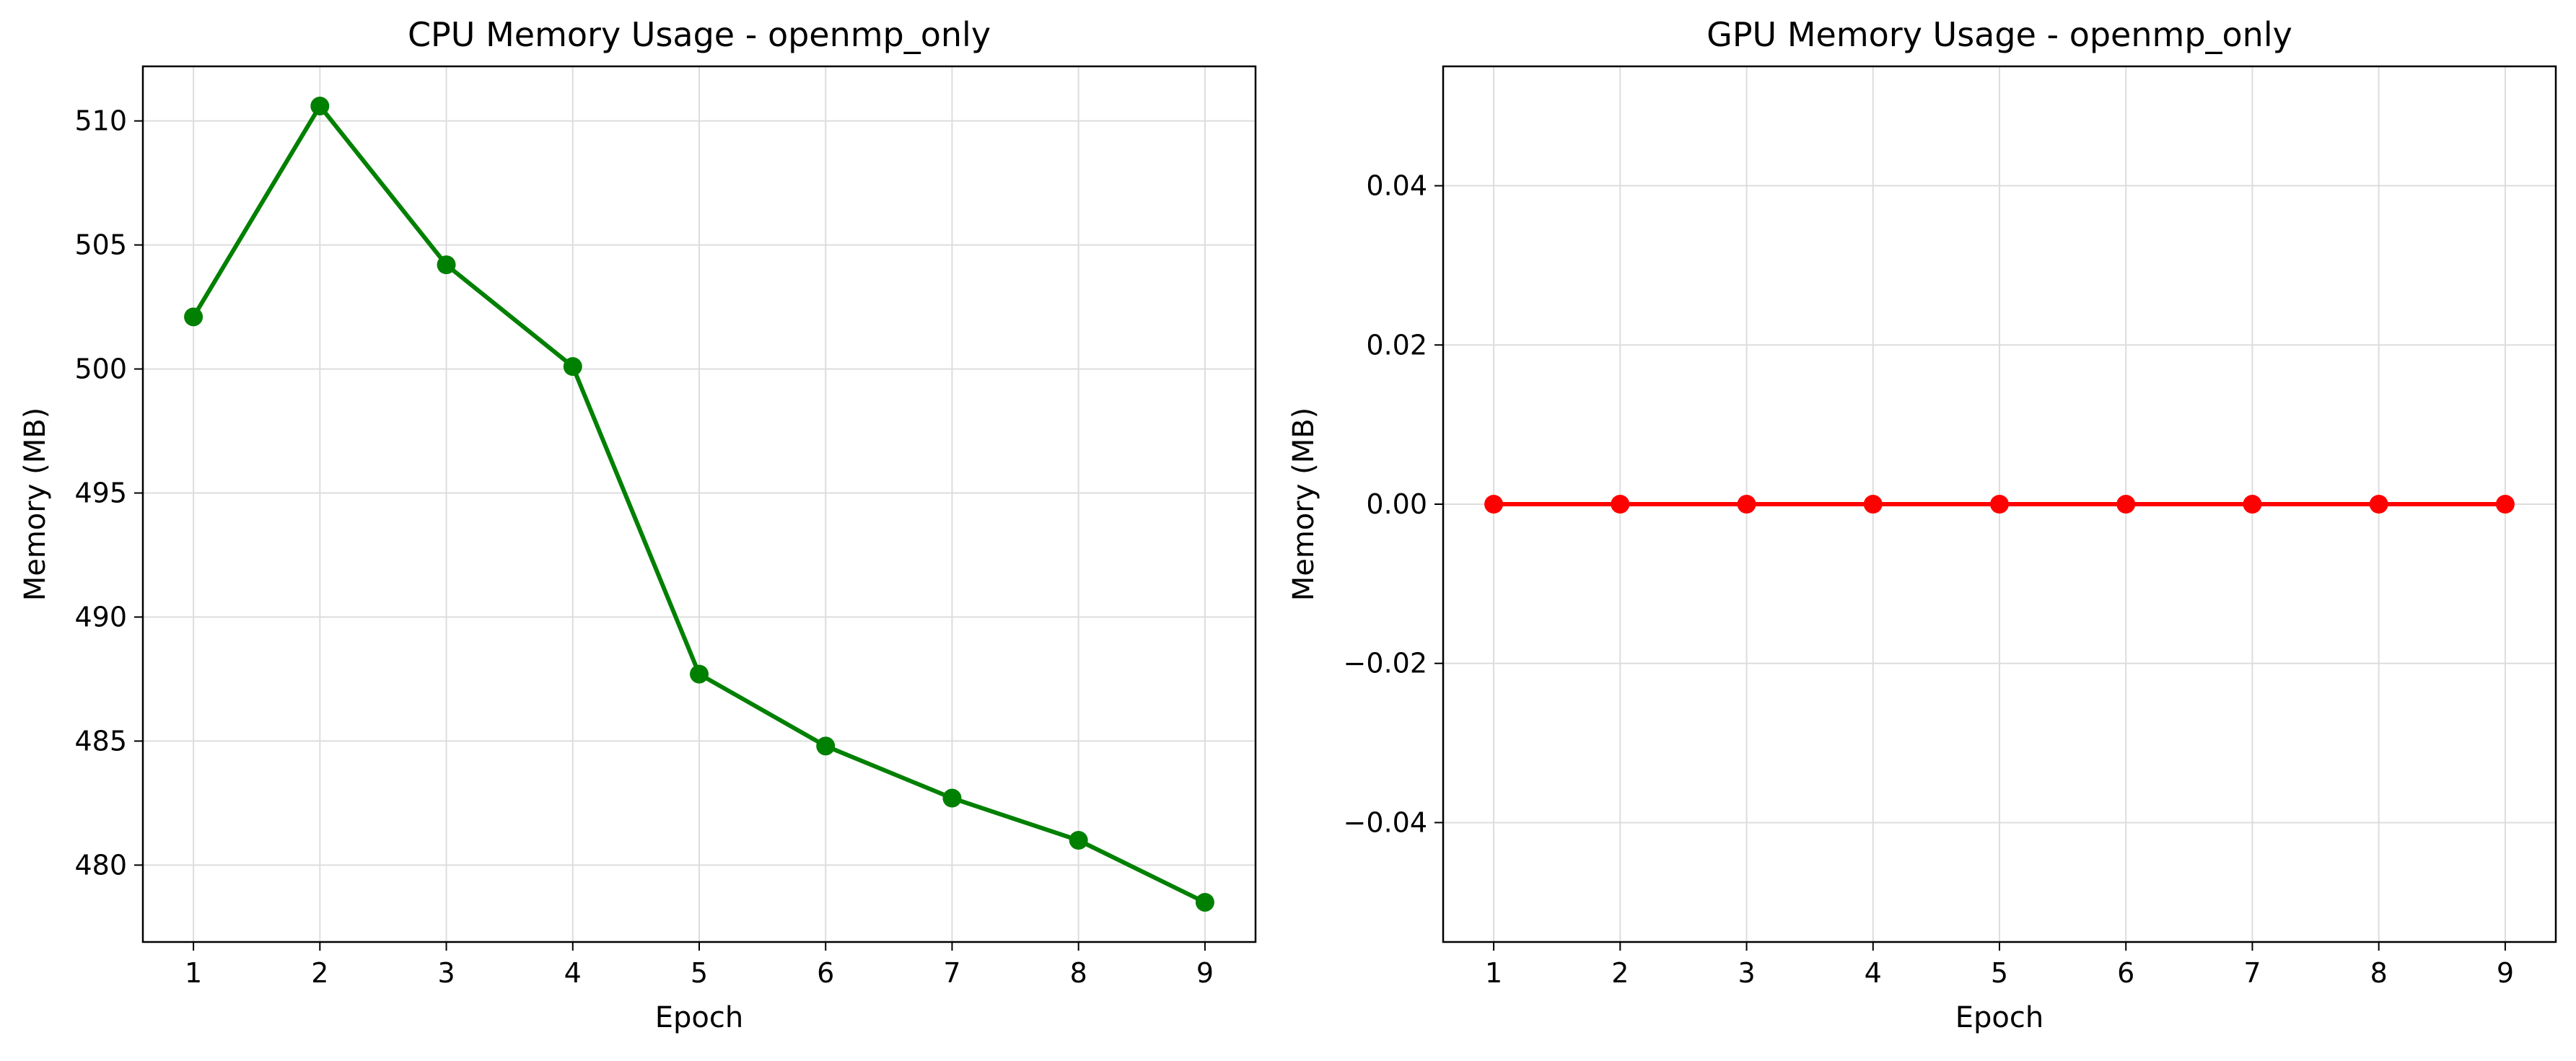 This screenshot has height=1061, width=2576. Describe the element at coordinates (1396, 504) in the screenshot. I see `gpu-y-tick-label: 0.00` at that location.